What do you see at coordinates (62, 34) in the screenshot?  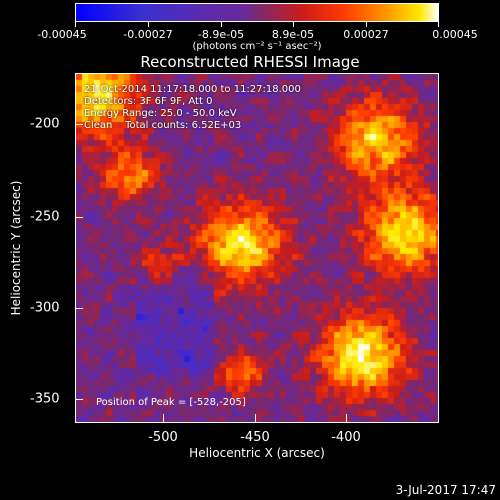 I see `colorbar-label: -0.00045` at bounding box center [62, 34].